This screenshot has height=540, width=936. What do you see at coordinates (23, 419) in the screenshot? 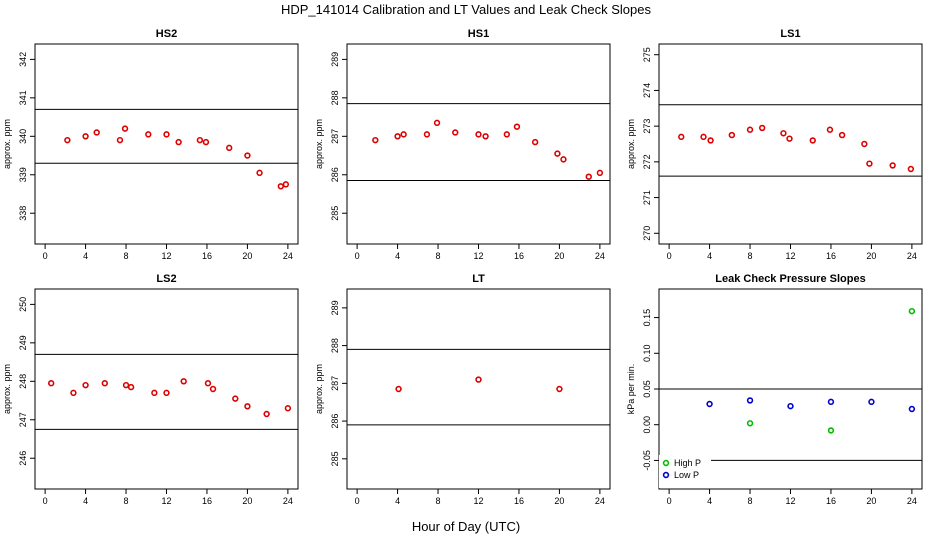
I see `y-tick-label: 247` at bounding box center [23, 419].